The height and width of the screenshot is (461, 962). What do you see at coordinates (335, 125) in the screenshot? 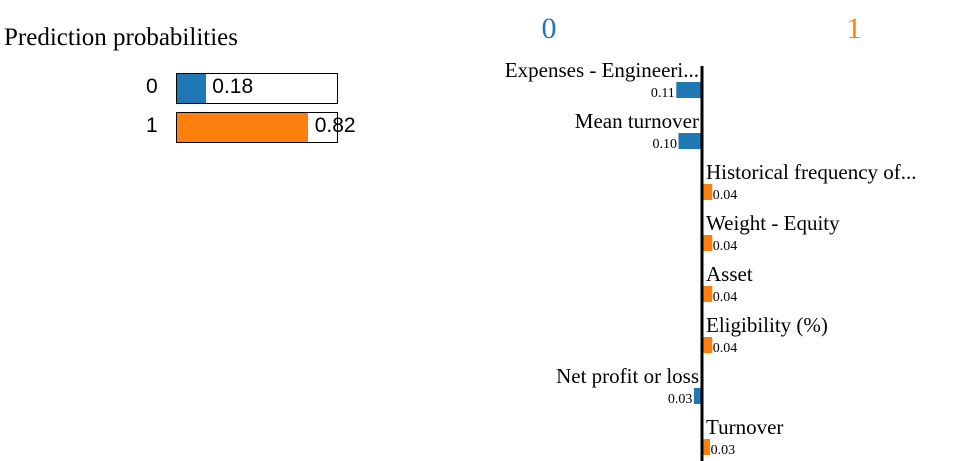
I see `probability-value-label: 0.82` at bounding box center [335, 125].